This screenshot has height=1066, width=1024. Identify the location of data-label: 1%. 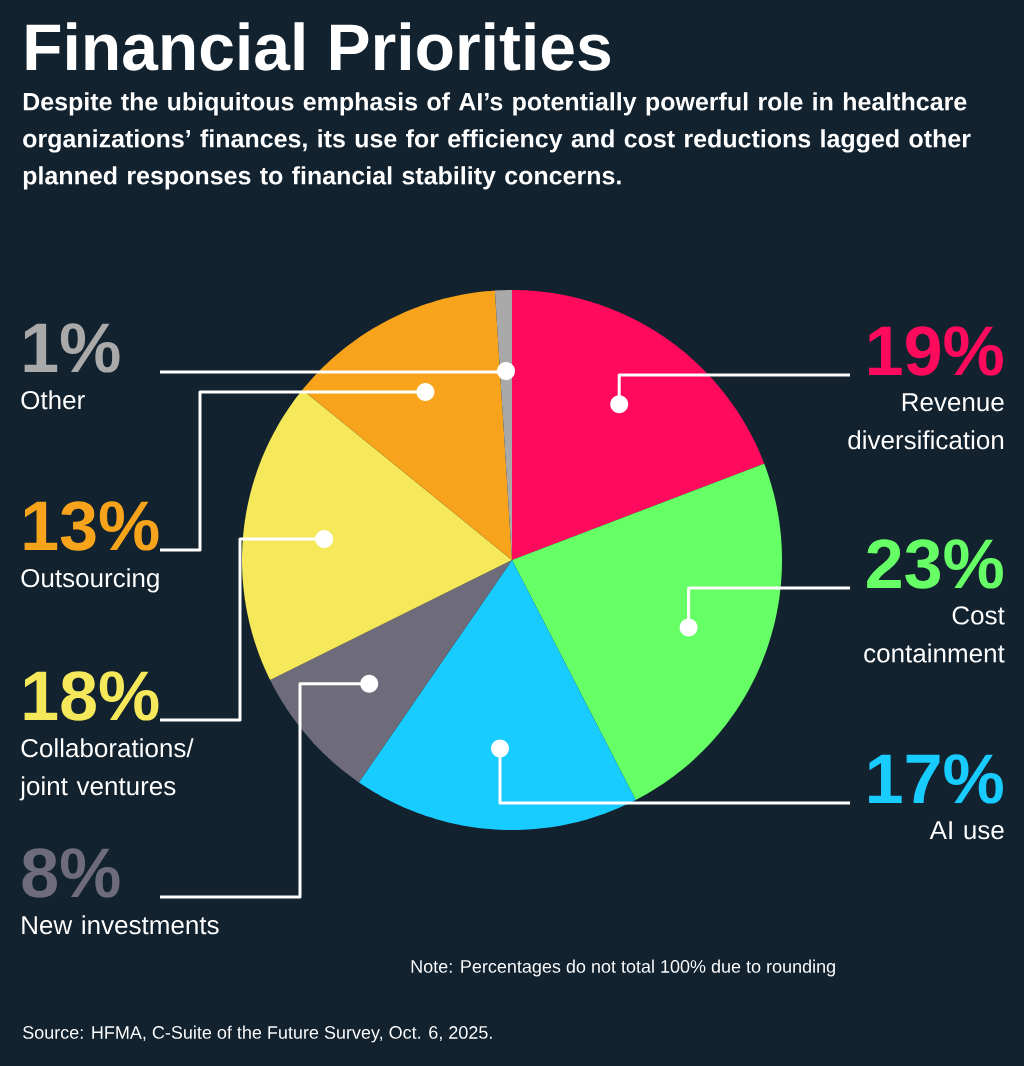
(72, 348).